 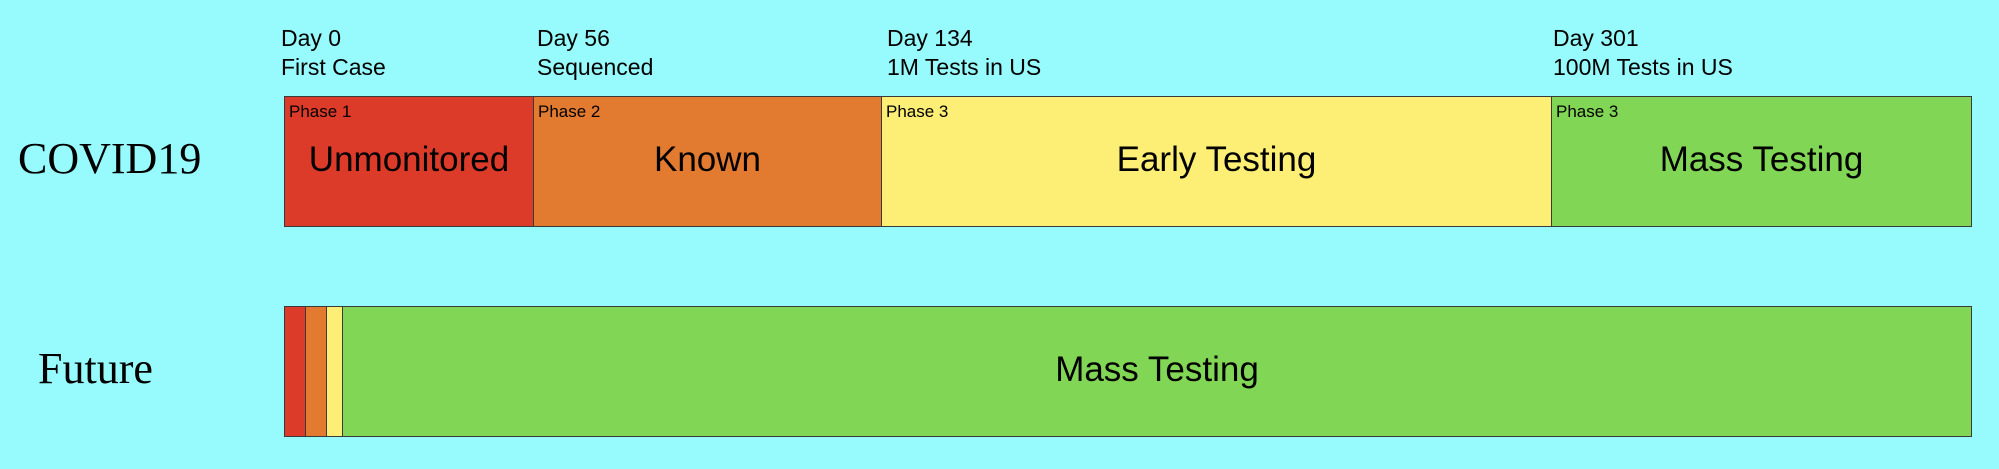 What do you see at coordinates (964, 53) in the screenshot?
I see `milestone-day-134: Day 134 1M Tests in US` at bounding box center [964, 53].